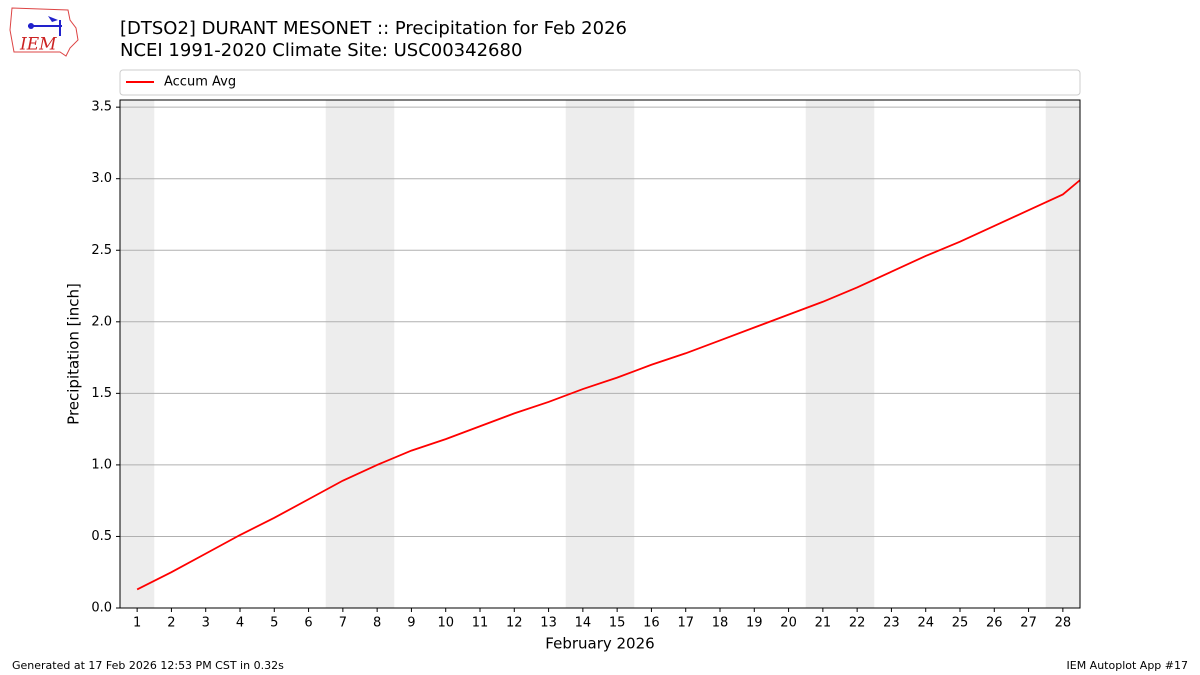 This screenshot has width=1200, height=675. What do you see at coordinates (200, 82) in the screenshot?
I see `legend-label: Accum Avg` at bounding box center [200, 82].